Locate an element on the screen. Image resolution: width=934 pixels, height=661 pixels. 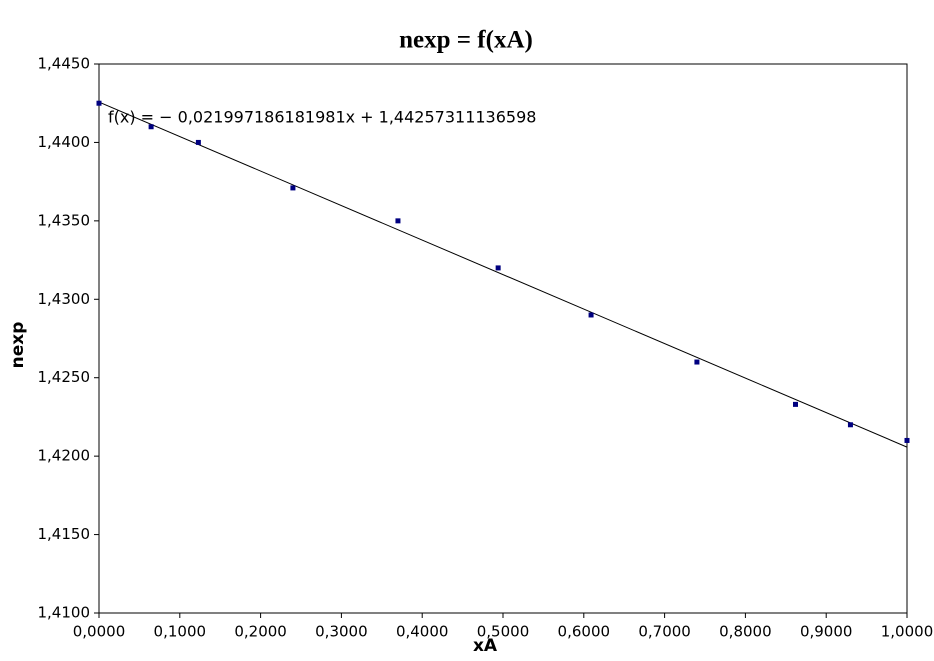
x-tick-label: 1,0000 is located at coordinates (907, 632).